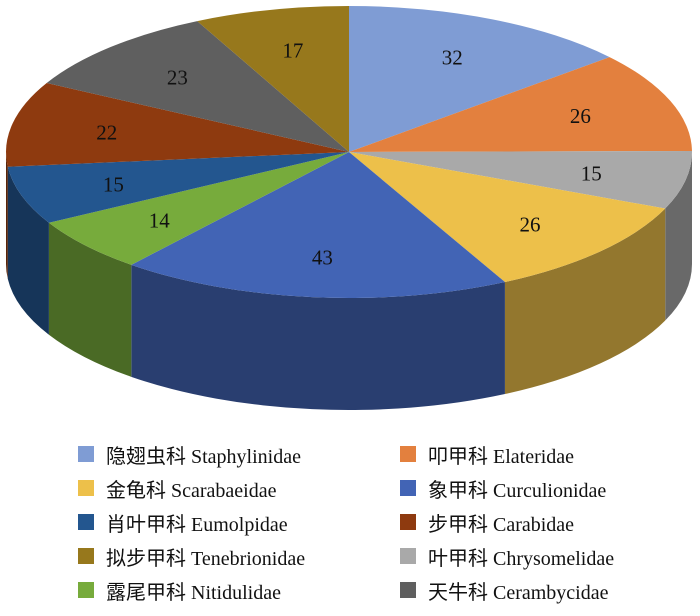 The width and height of the screenshot is (700, 616). I want to click on pie-label-5: 14, so click(160, 220).